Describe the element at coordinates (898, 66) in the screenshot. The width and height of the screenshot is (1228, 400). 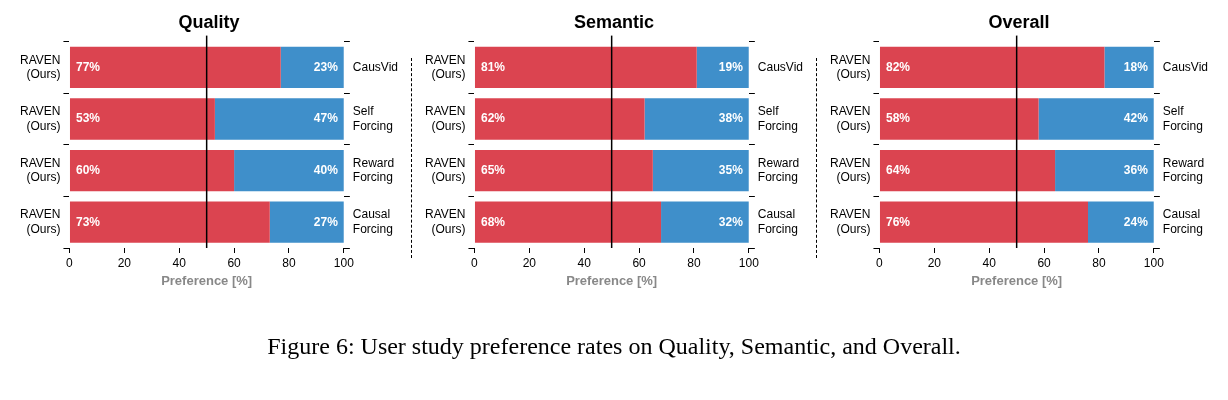
I see `data-label: 82%` at that location.